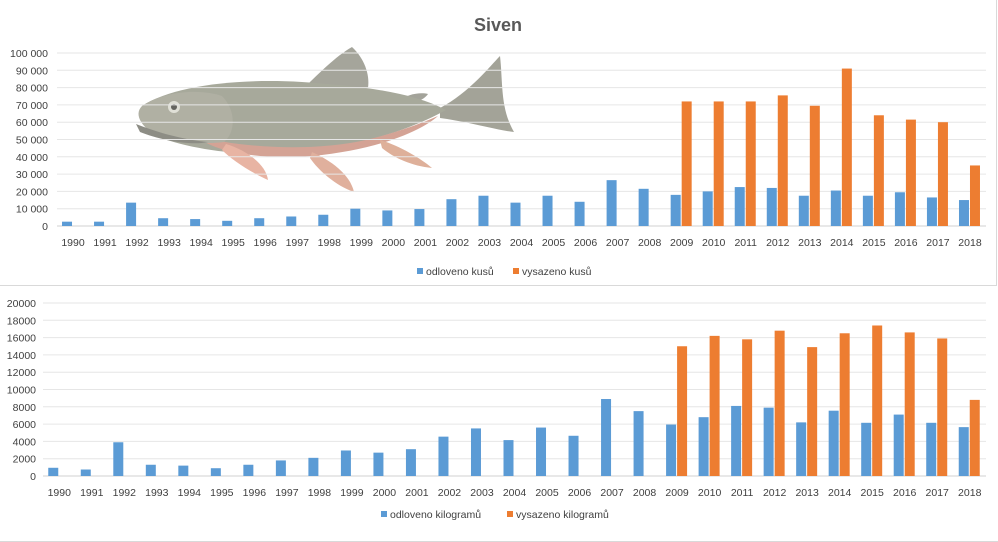 The height and width of the screenshot is (542, 998). I want to click on y-tick-label: 70 000, so click(32, 106).